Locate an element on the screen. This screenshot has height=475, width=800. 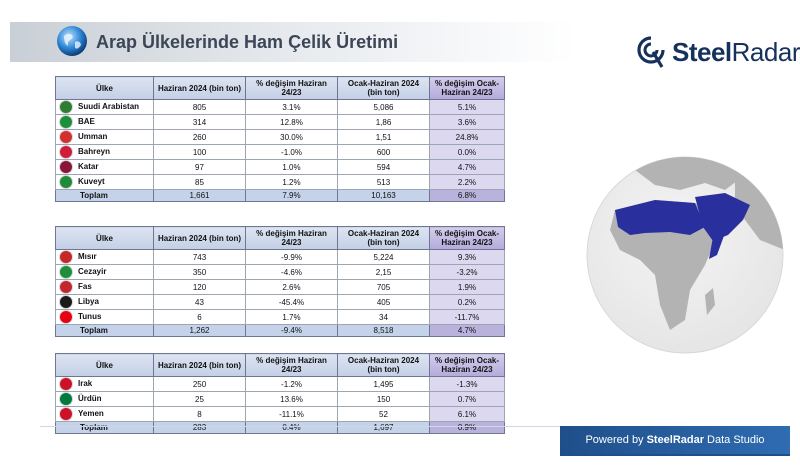
june-cell: 100 is located at coordinates (199, 152).